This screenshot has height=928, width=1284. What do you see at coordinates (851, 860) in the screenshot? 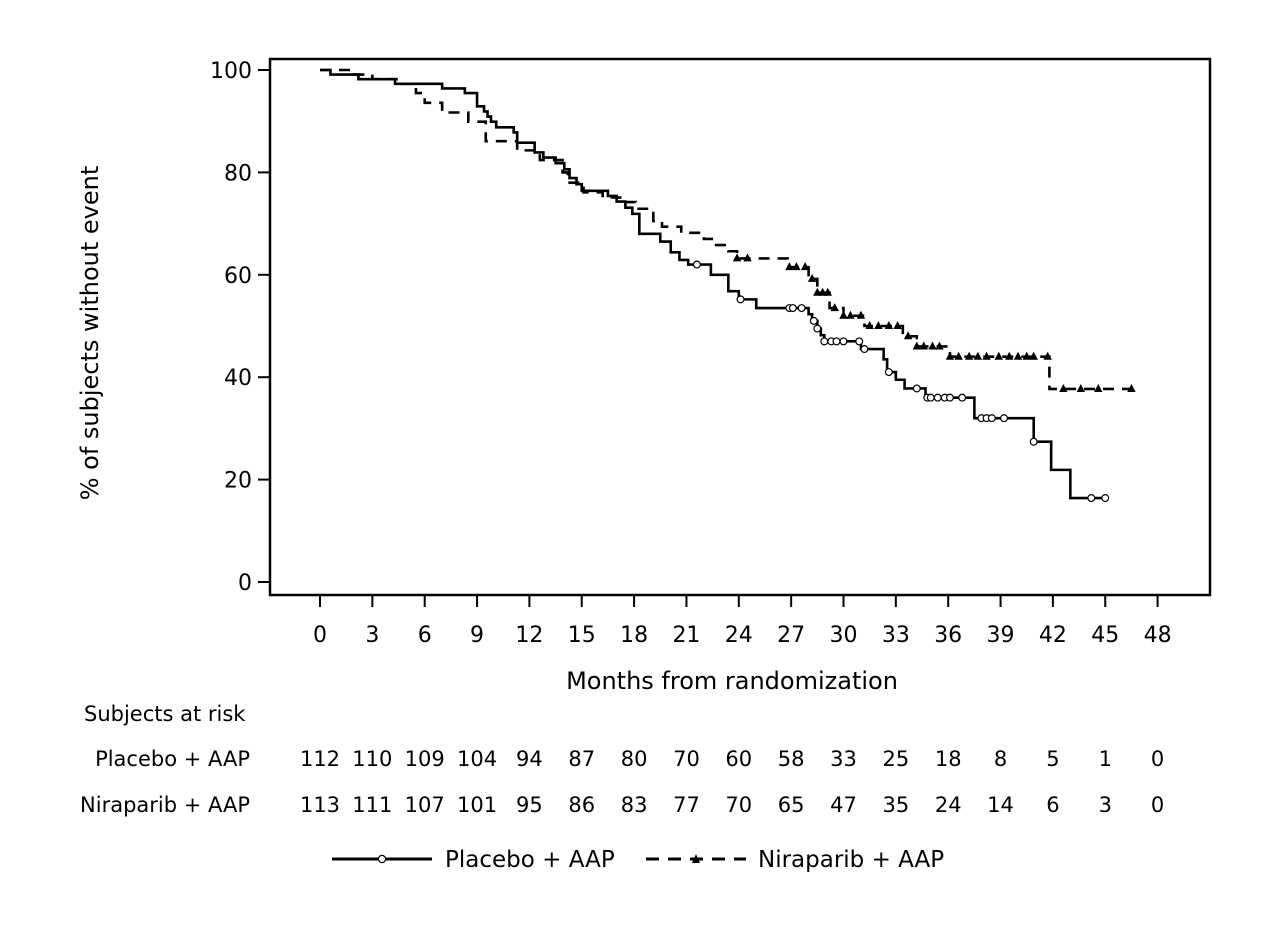
I see `legend-label-niraparib: Niraparib + AAP` at bounding box center [851, 860].